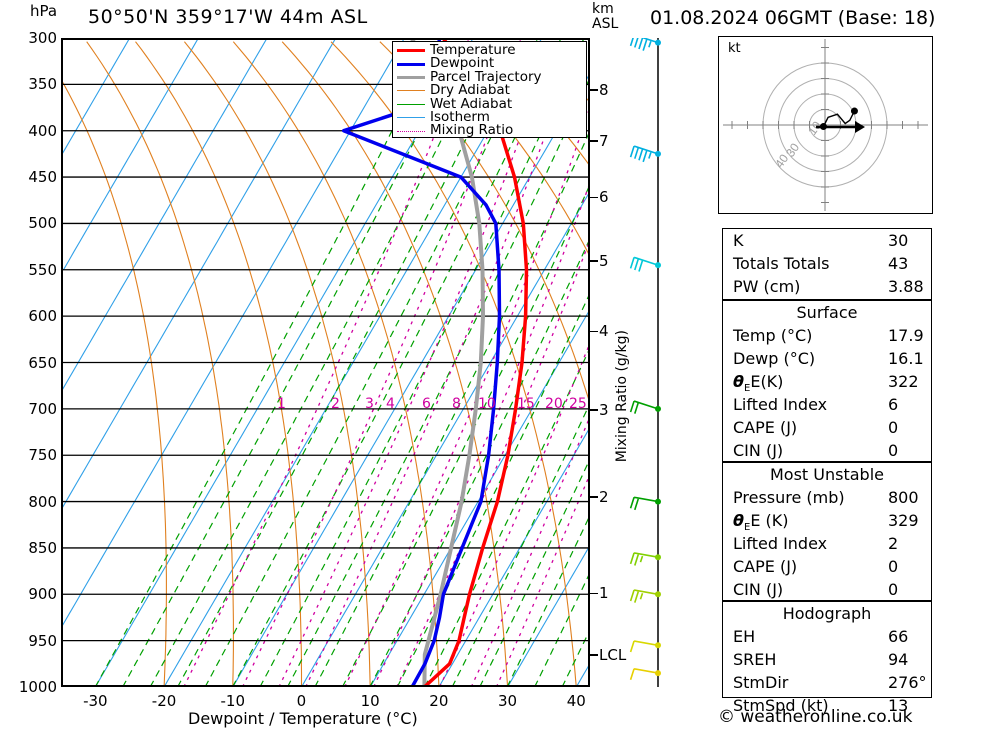  What do you see at coordinates (42, 594) in the screenshot?
I see `pressure-tick-label: 900` at bounding box center [42, 594].